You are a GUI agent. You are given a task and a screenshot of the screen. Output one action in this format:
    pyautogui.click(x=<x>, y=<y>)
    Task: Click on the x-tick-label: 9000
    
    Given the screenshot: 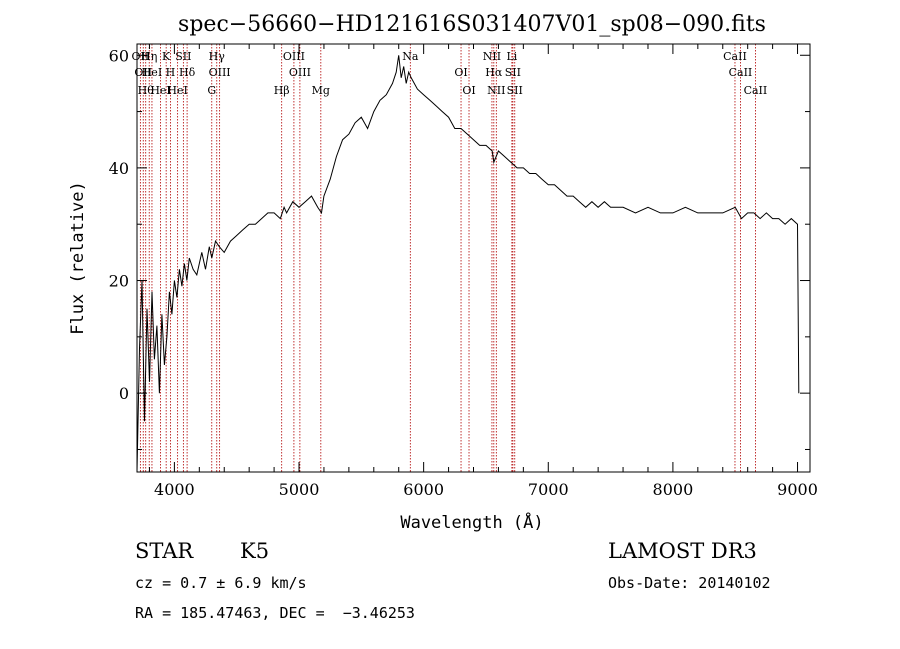 What is the action you would take?
    pyautogui.click(x=797, y=489)
    